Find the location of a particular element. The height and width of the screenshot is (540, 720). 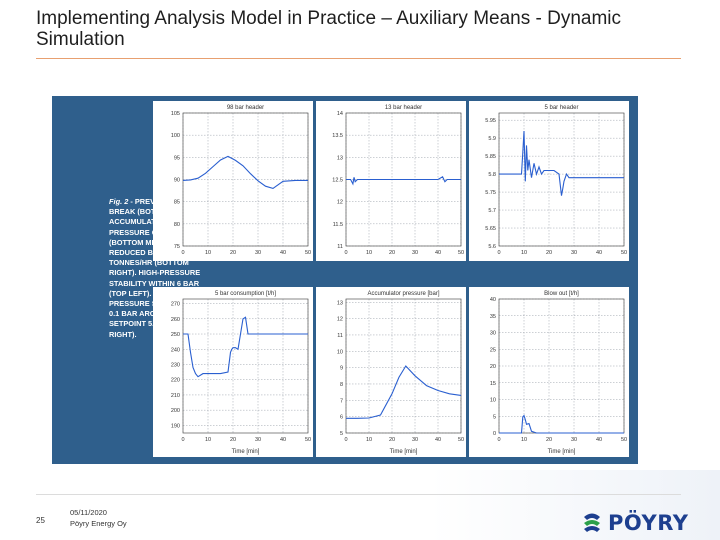

y-tick-label: 220 is located at coordinates (175, 381).